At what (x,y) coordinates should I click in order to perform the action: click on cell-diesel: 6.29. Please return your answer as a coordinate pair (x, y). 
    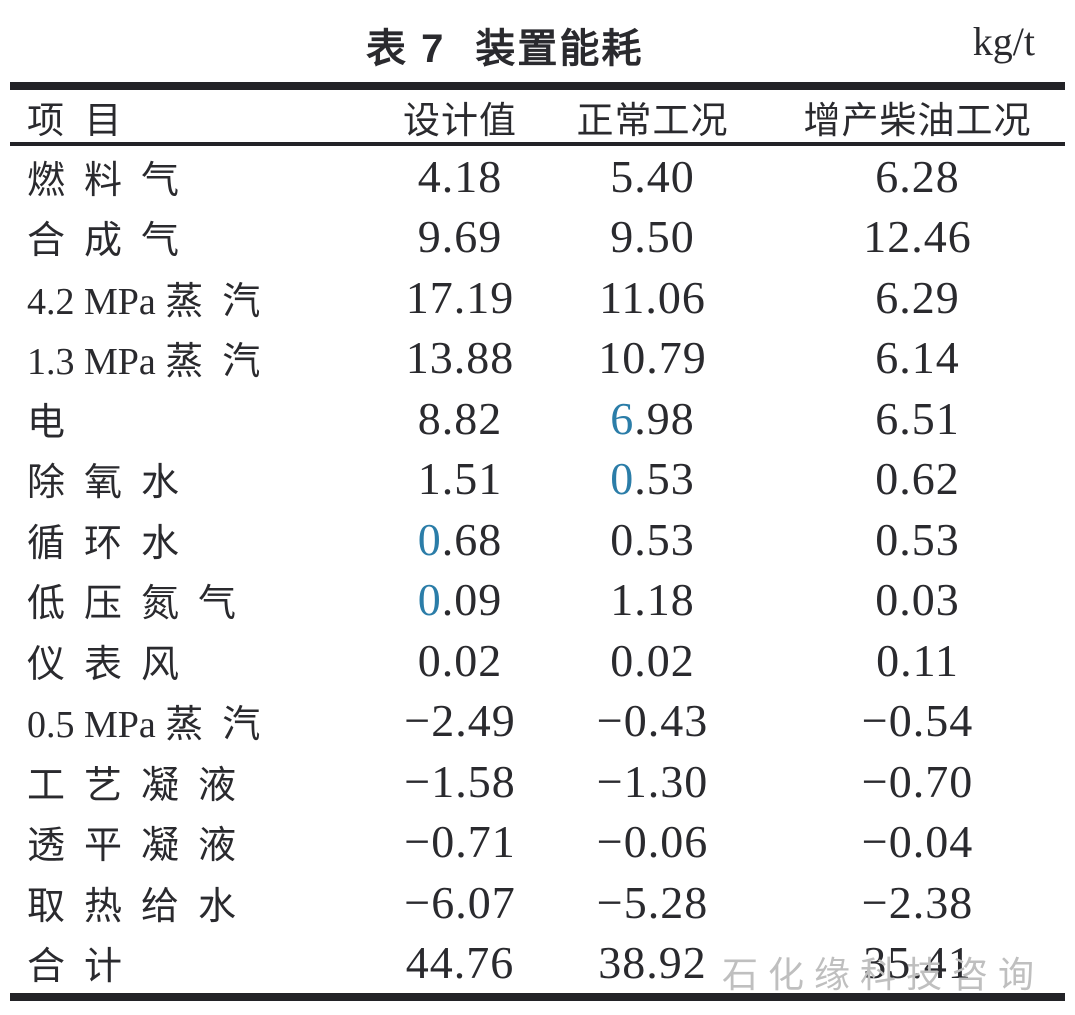
    Looking at the image, I should click on (917, 297).